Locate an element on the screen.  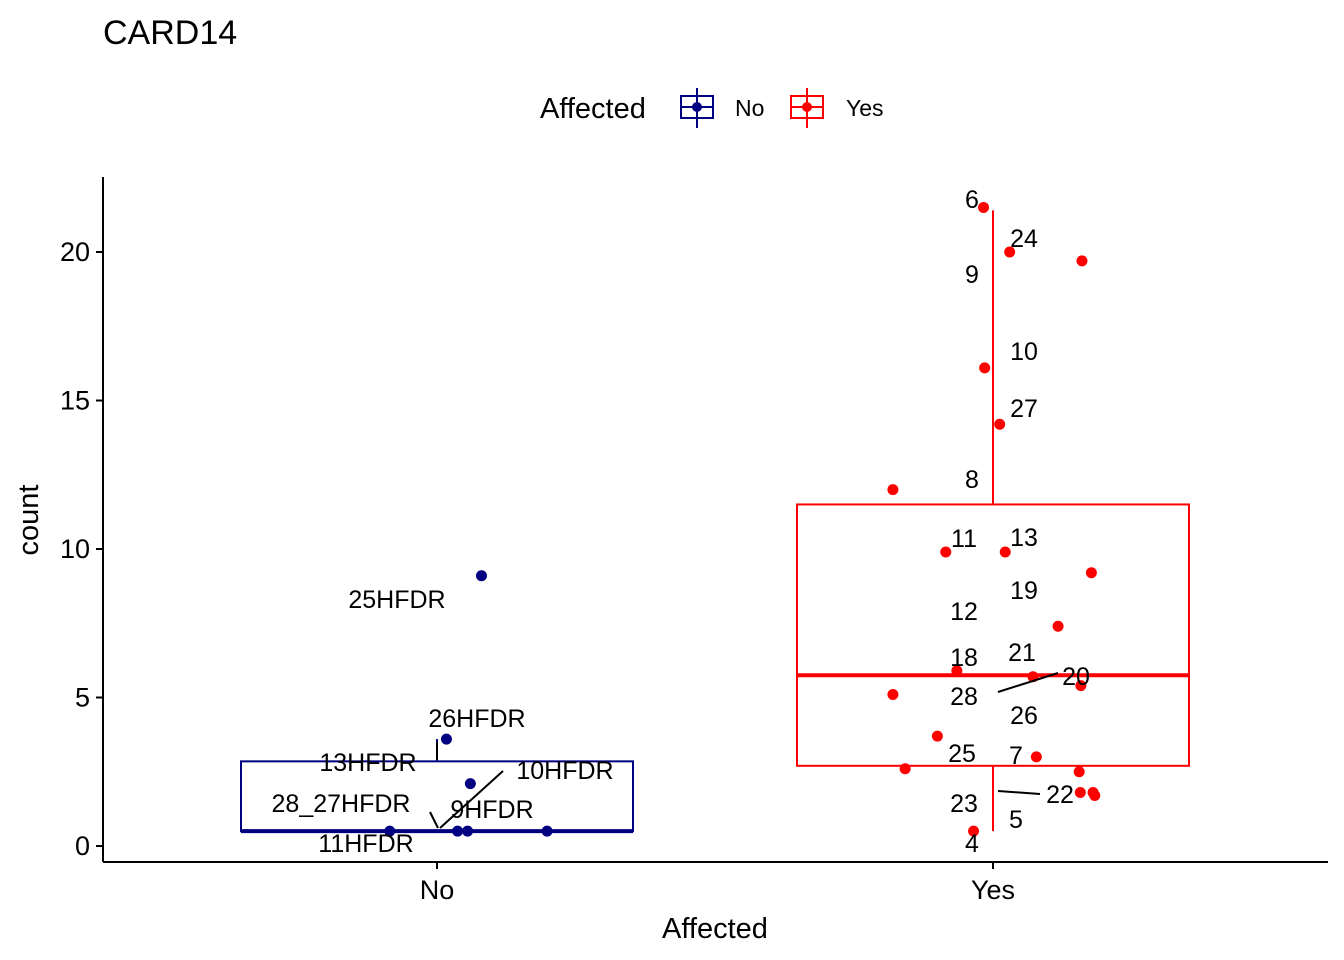
point-label: 10HFDR is located at coordinates (564, 771).